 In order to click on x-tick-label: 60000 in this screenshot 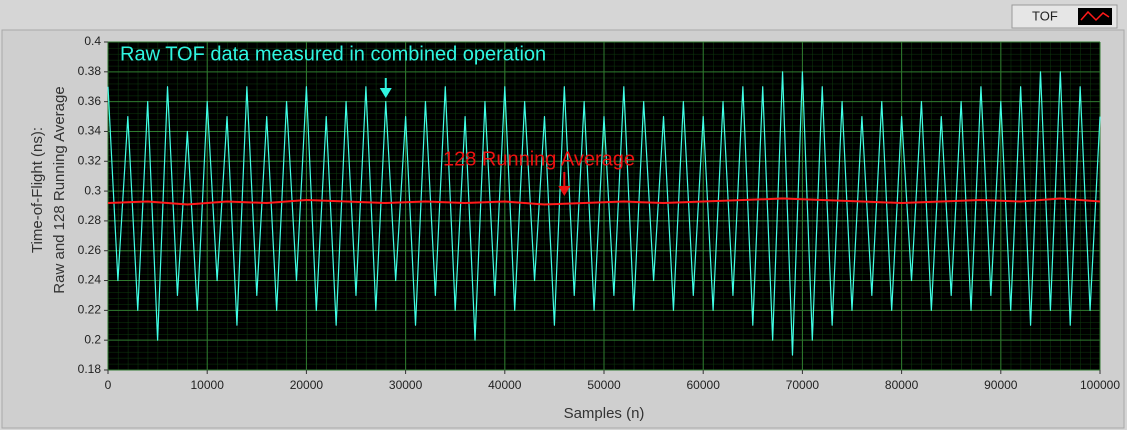, I will do `click(704, 385)`.